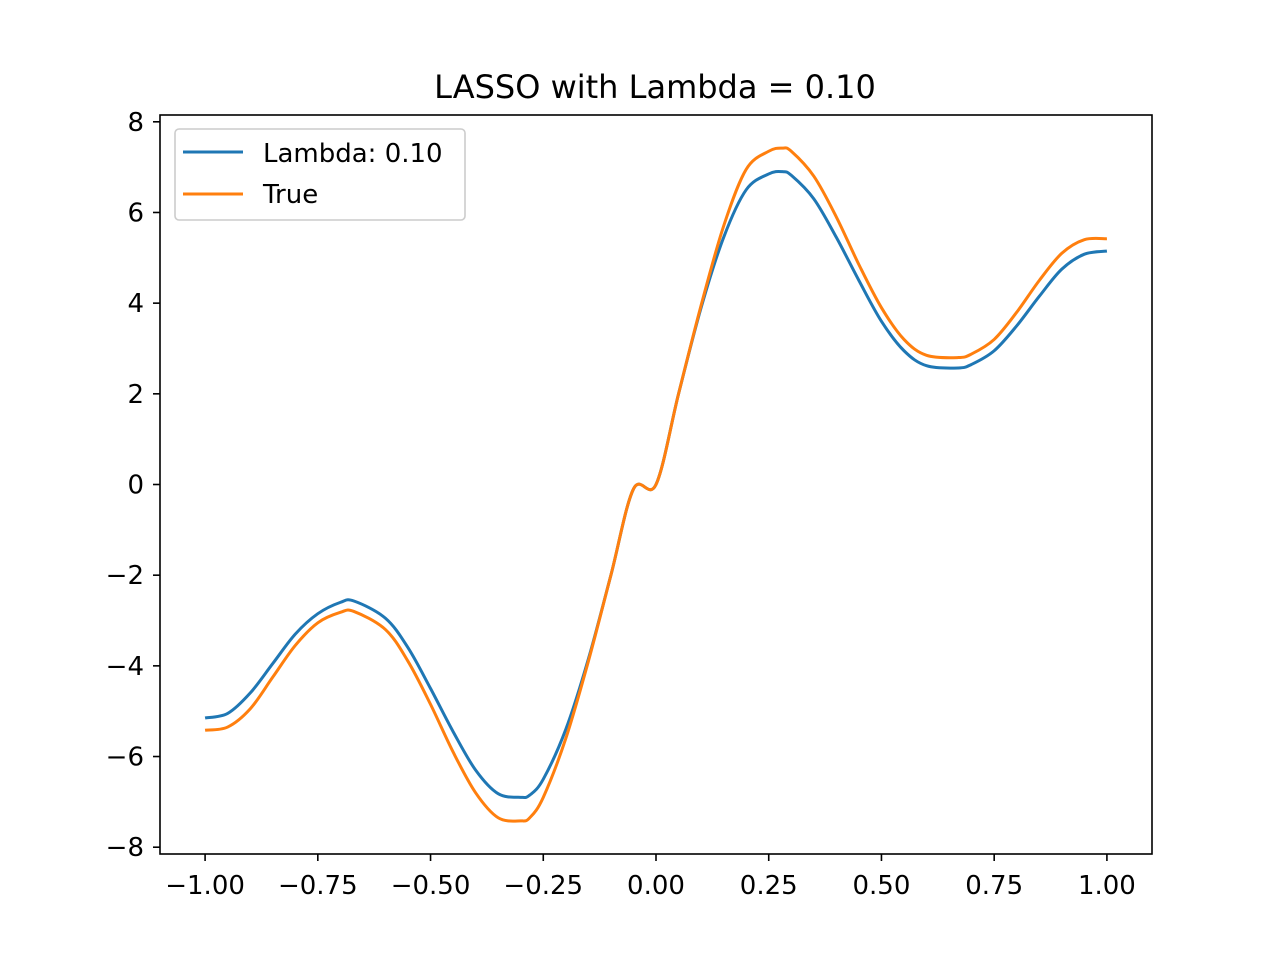  Describe the element at coordinates (125, 758) in the screenshot. I see `y-tick-label: −6` at that location.